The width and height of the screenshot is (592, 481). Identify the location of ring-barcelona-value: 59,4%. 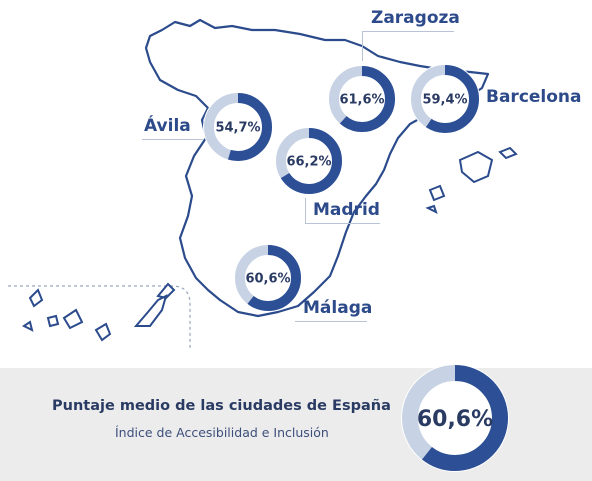
(444, 100).